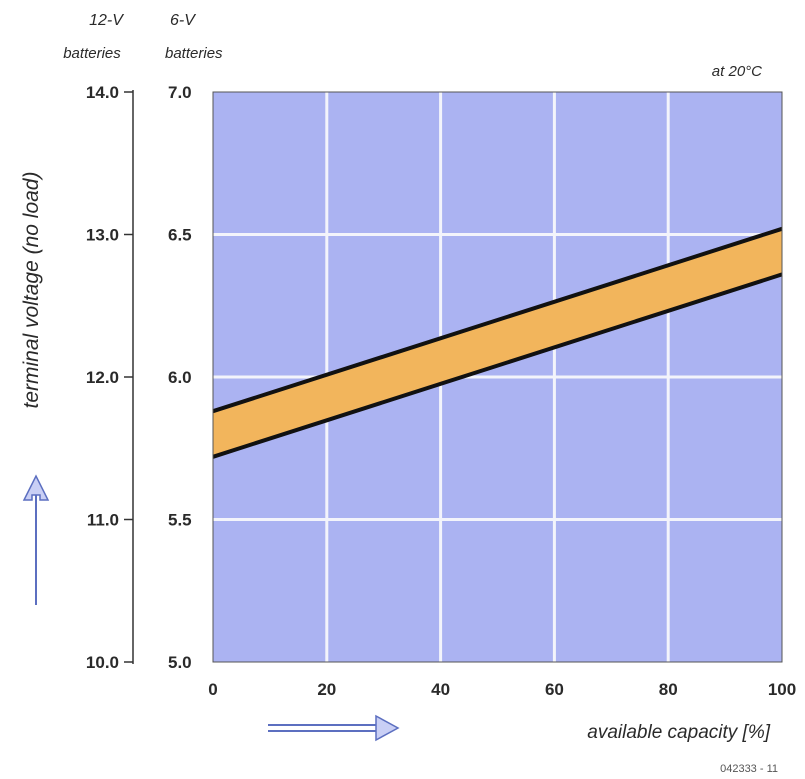  What do you see at coordinates (102, 235) in the screenshot?
I see `axis-12v-tick-label-3: 13.0` at bounding box center [102, 235].